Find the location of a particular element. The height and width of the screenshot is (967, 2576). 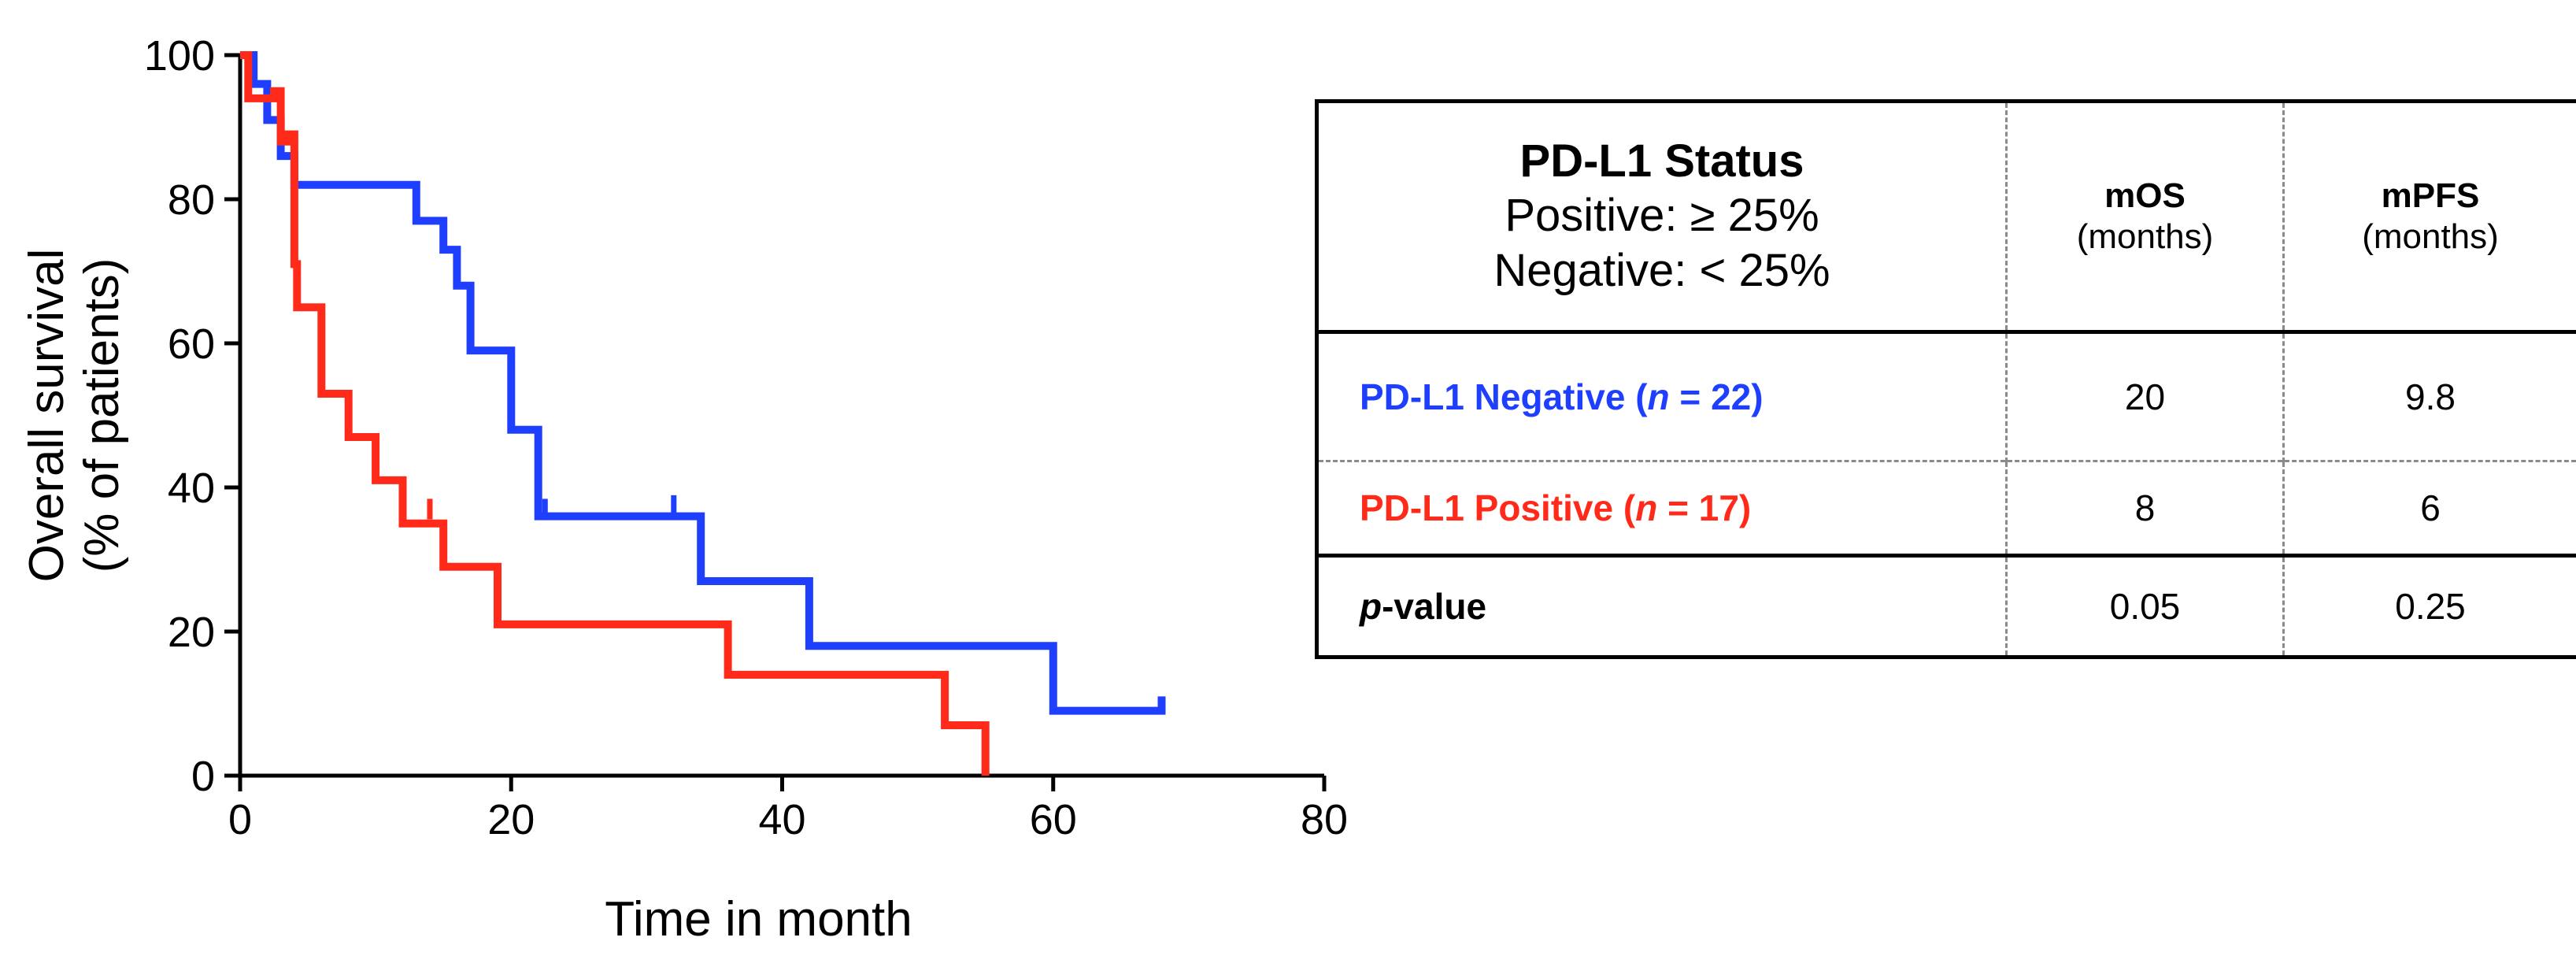

header-negative-def: Negative: < 25% is located at coordinates (1661, 270).